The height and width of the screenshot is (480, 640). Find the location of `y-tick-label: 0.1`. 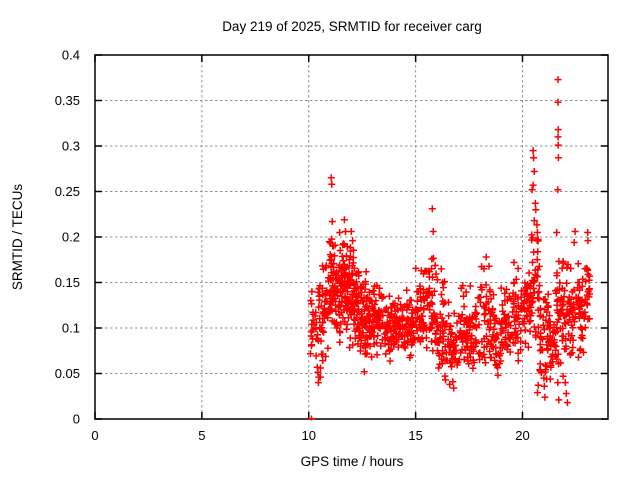

y-tick-label: 0.1 is located at coordinates (71, 328).